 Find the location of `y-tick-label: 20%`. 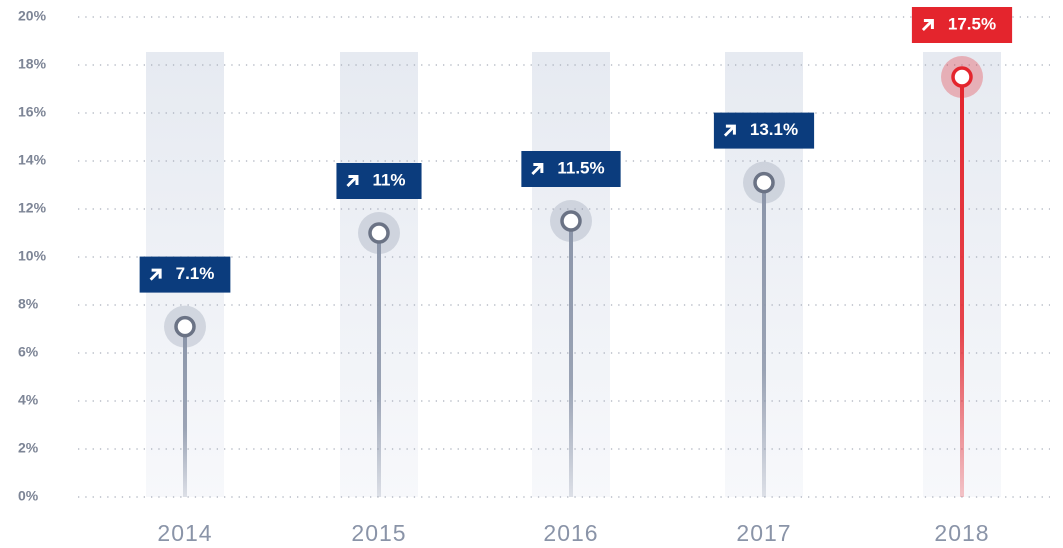

y-tick-label: 20% is located at coordinates (32, 16).